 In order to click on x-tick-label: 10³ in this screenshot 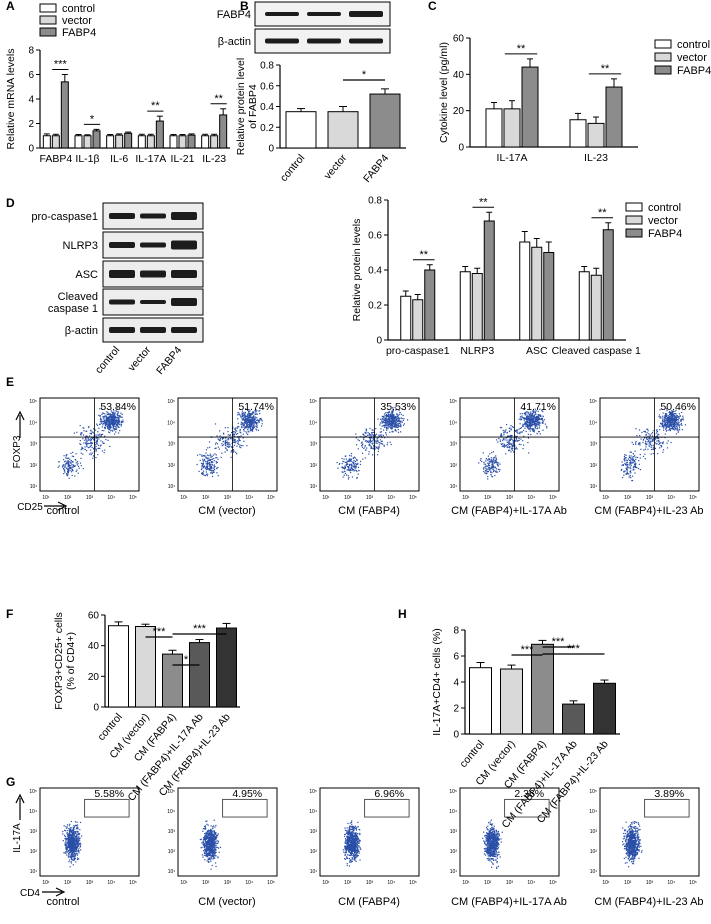, I will do `click(370, 498)`.